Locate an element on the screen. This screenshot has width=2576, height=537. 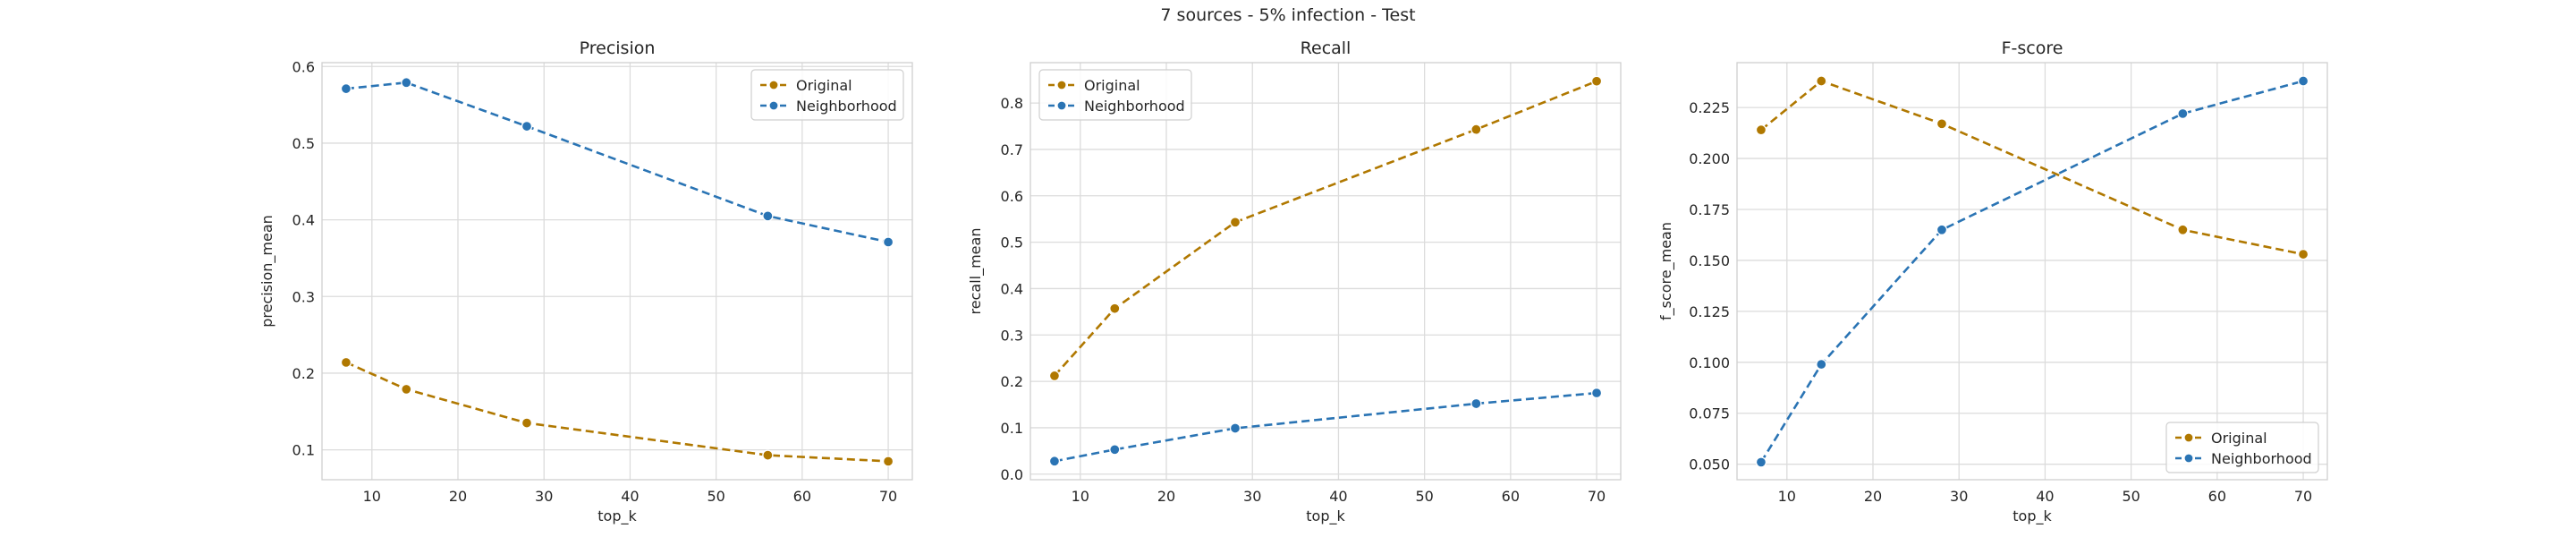
f-score-panel-title: F-score is located at coordinates (2032, 48).